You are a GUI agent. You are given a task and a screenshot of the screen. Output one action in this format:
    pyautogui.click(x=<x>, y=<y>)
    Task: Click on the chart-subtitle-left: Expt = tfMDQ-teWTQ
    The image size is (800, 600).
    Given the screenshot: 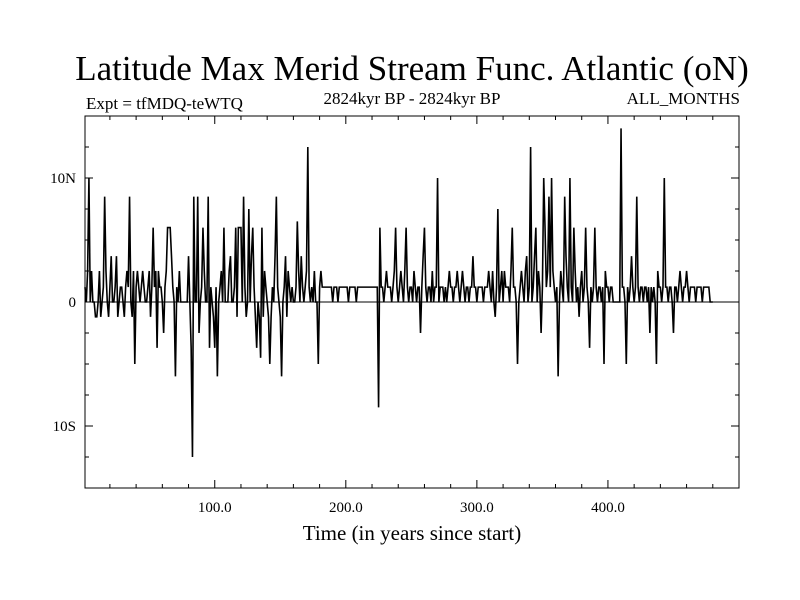 What is the action you would take?
    pyautogui.click(x=164, y=103)
    